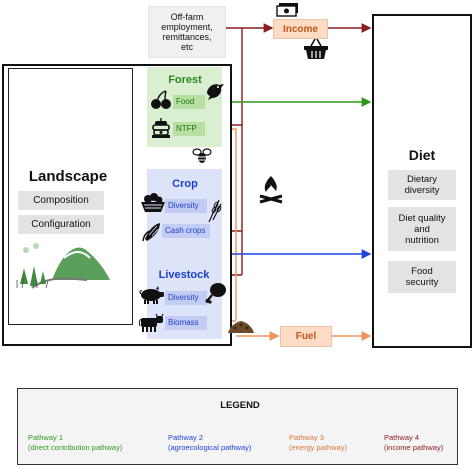 The width and height of the screenshot is (474, 468). I want to click on money-icon, so click(287, 10).